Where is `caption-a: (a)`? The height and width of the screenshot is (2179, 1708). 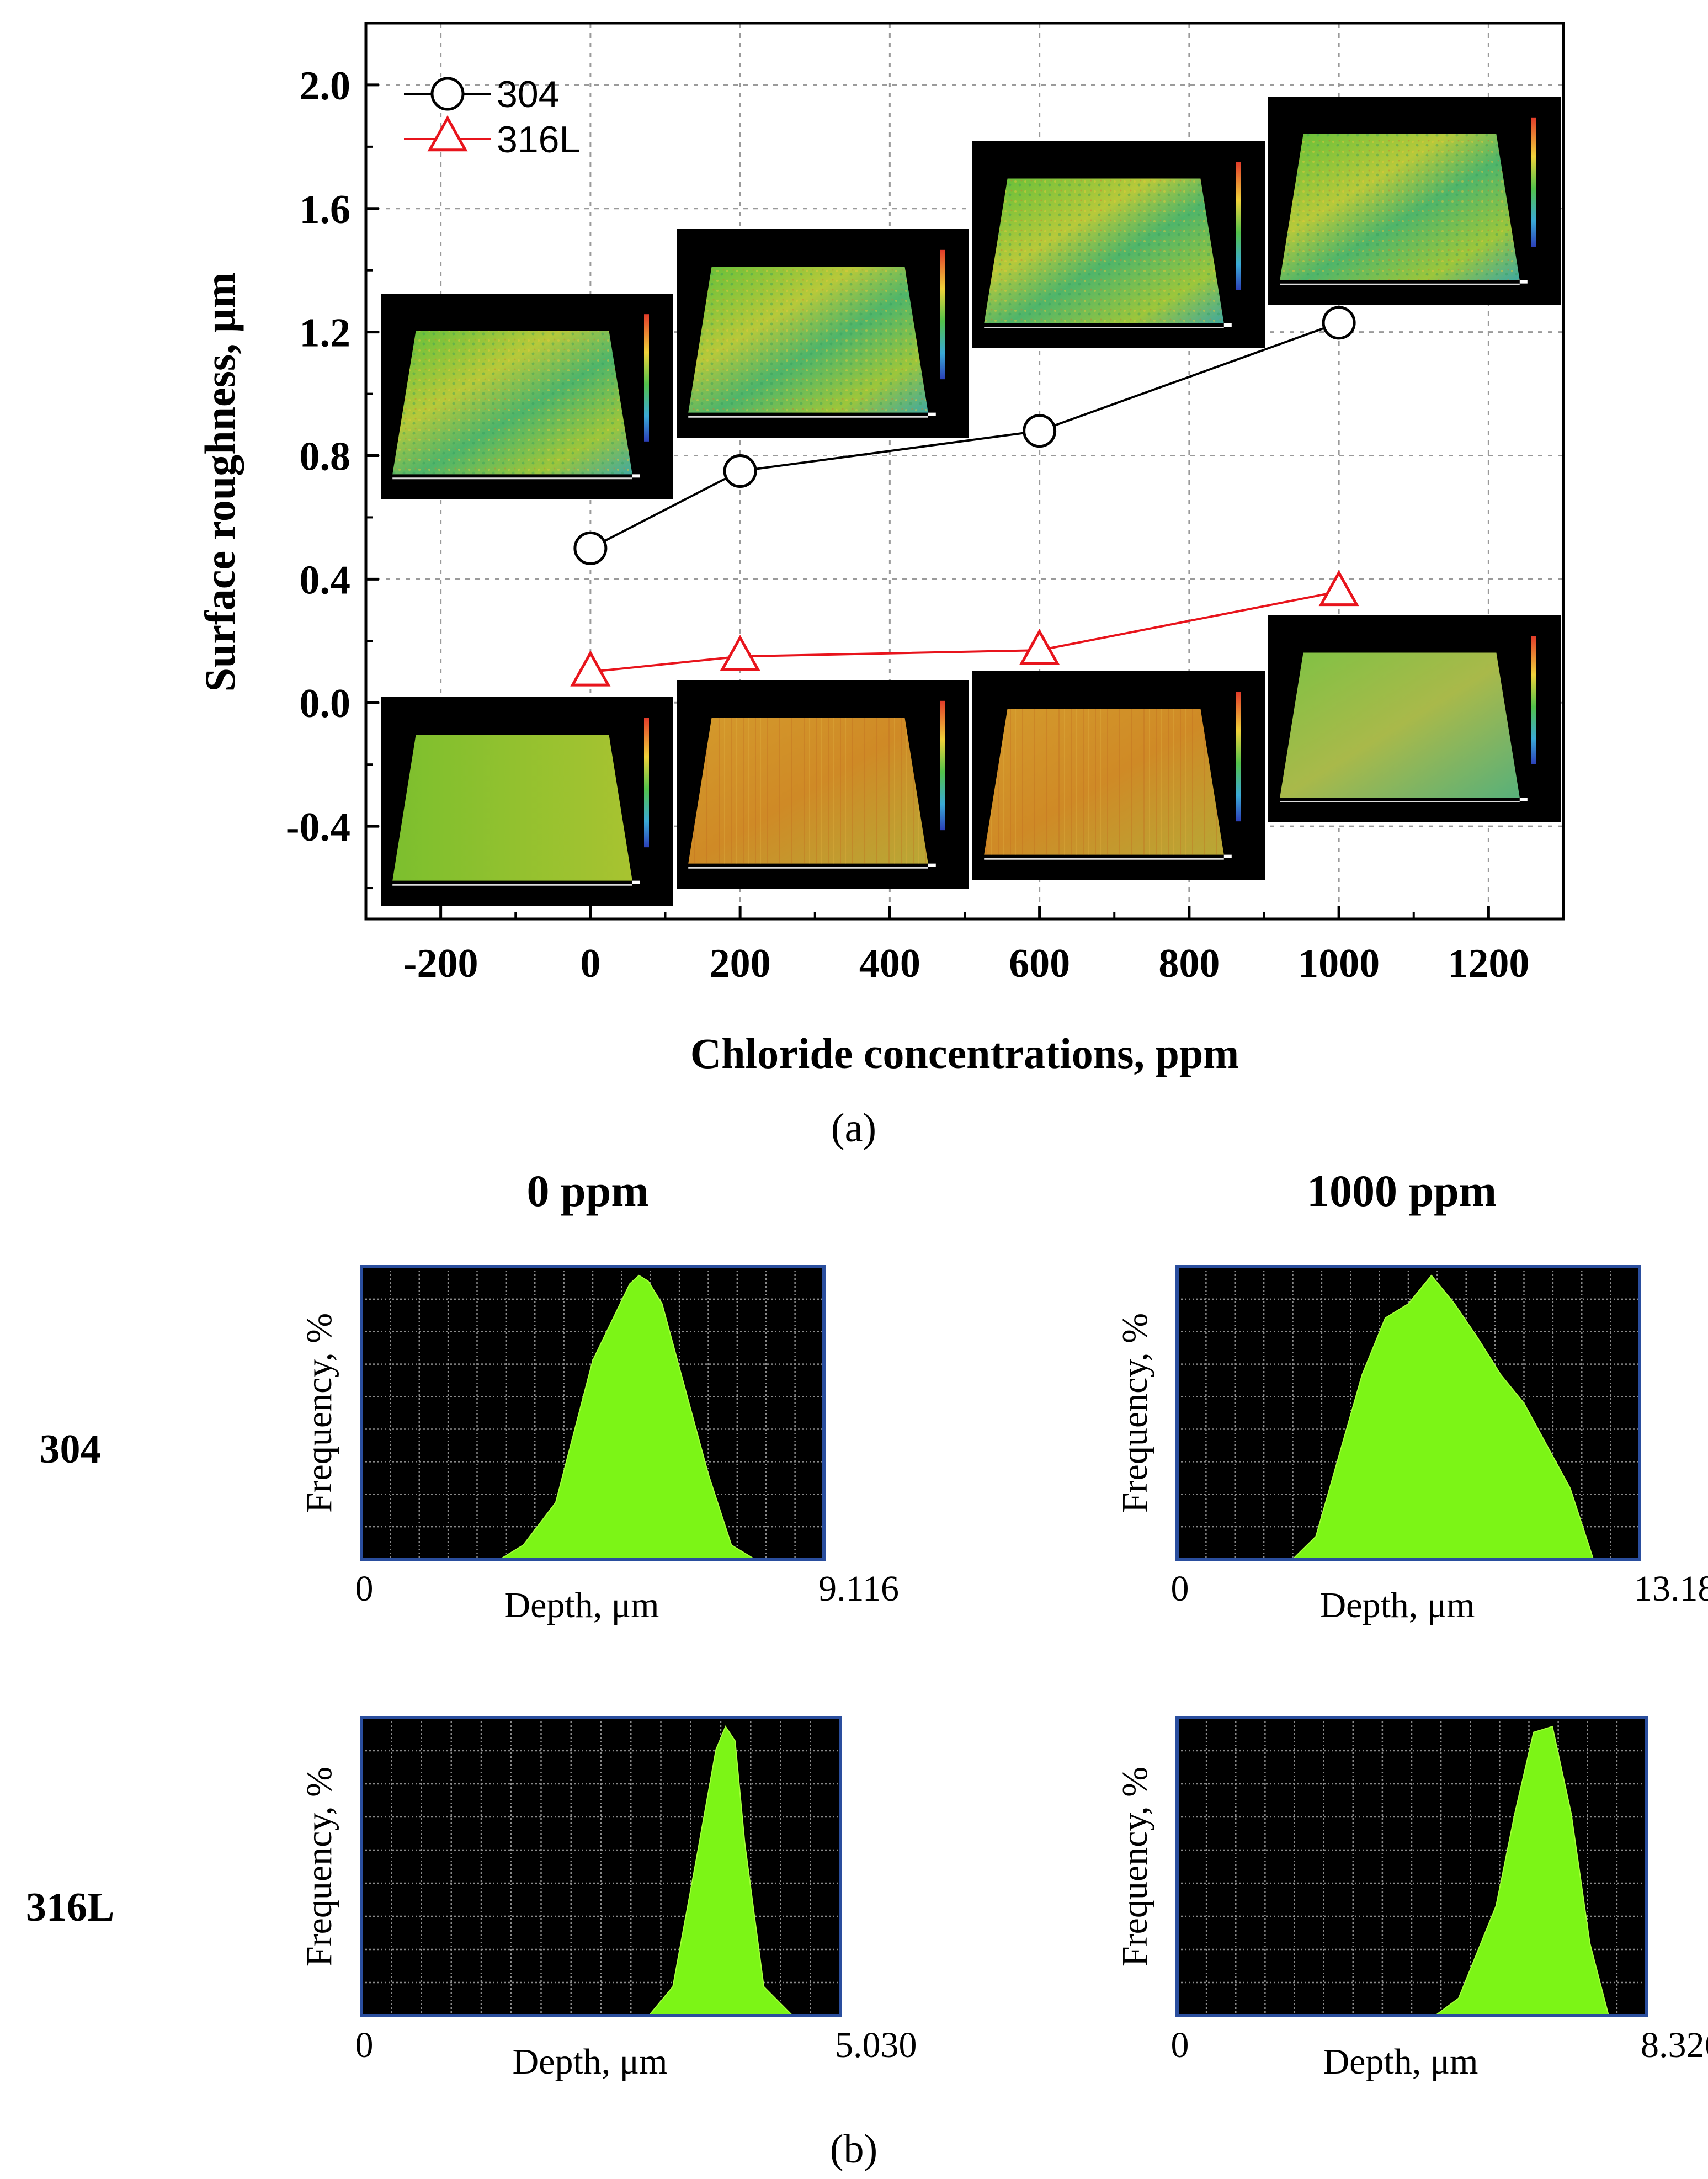
caption-a: (a) is located at coordinates (853, 1128).